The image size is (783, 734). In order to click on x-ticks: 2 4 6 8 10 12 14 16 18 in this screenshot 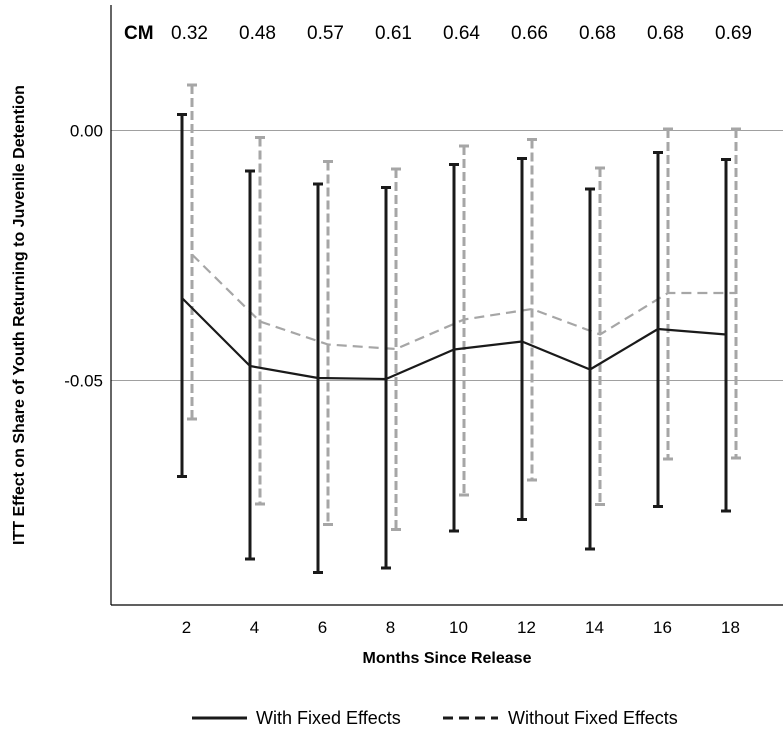, I will do `click(461, 627)`.